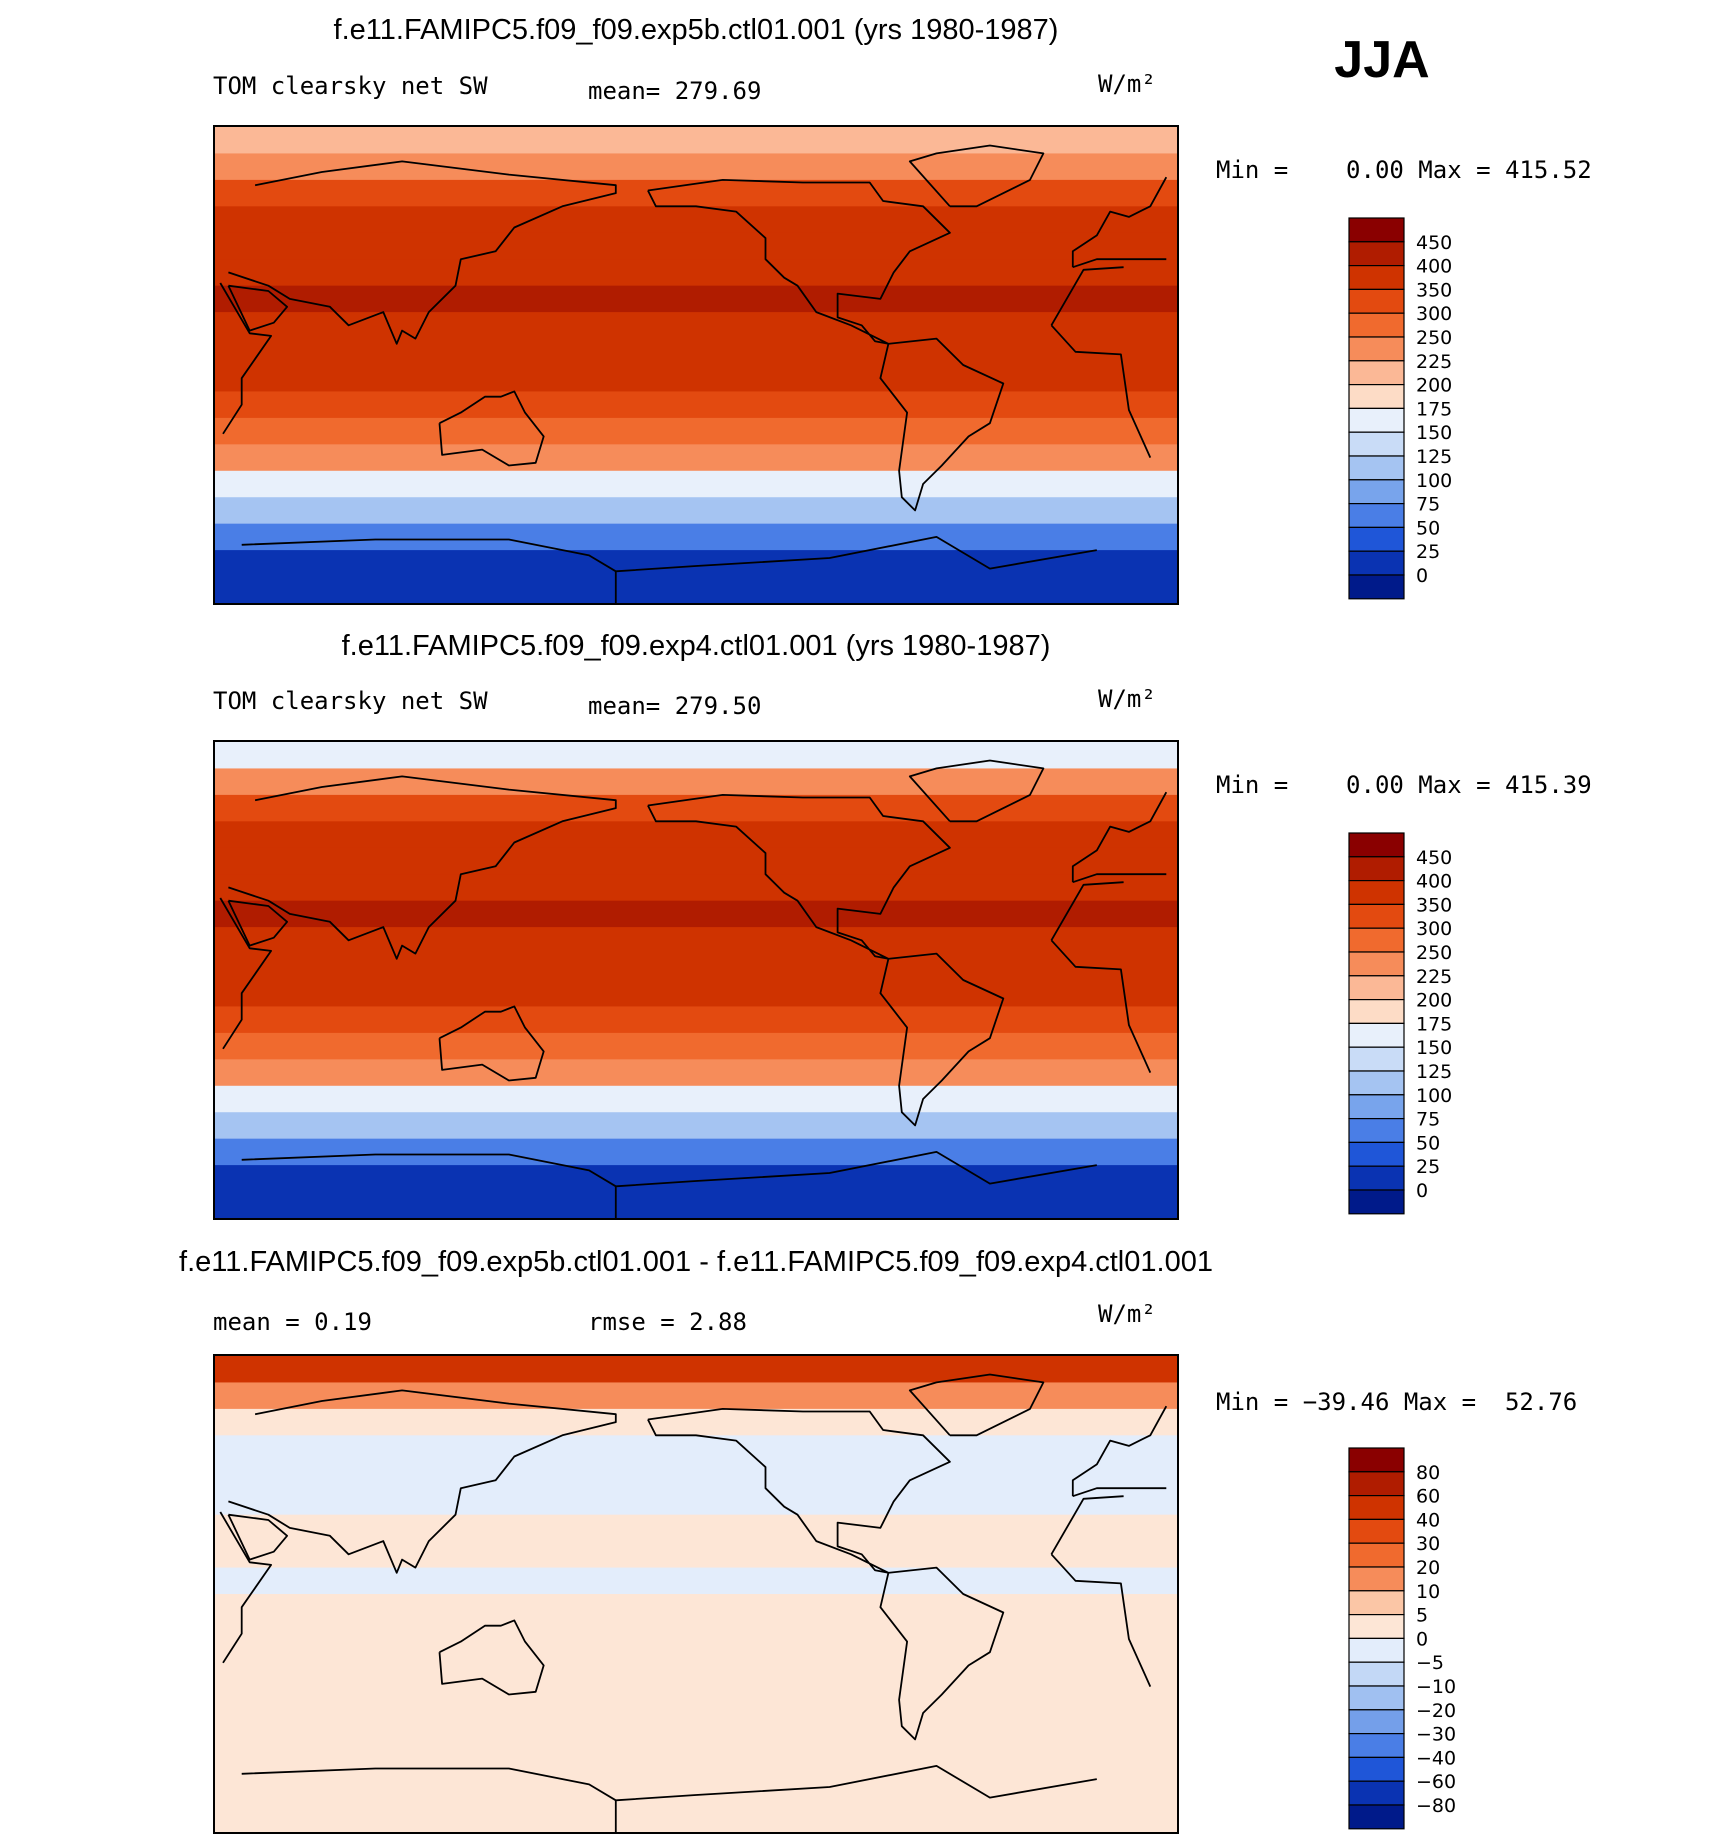 The height and width of the screenshot is (1841, 1710). I want to click on season-label: JJA, so click(1382, 60).